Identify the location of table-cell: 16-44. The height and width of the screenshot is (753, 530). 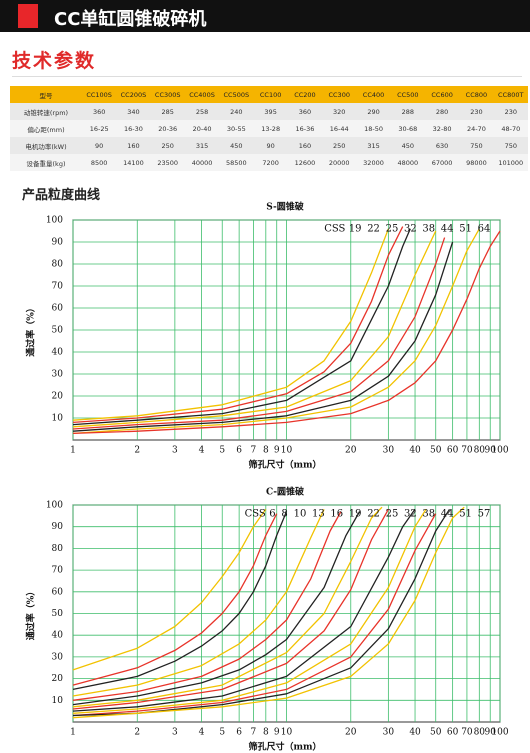
(339, 128).